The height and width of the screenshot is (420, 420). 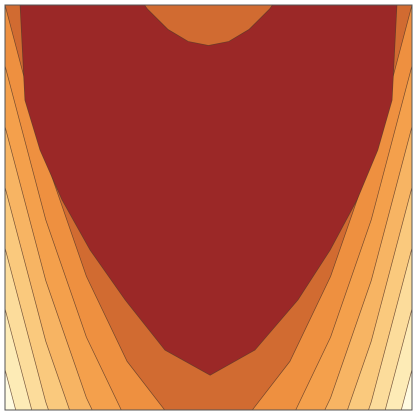 I want to click on contour-line, so click(x=208, y=25).